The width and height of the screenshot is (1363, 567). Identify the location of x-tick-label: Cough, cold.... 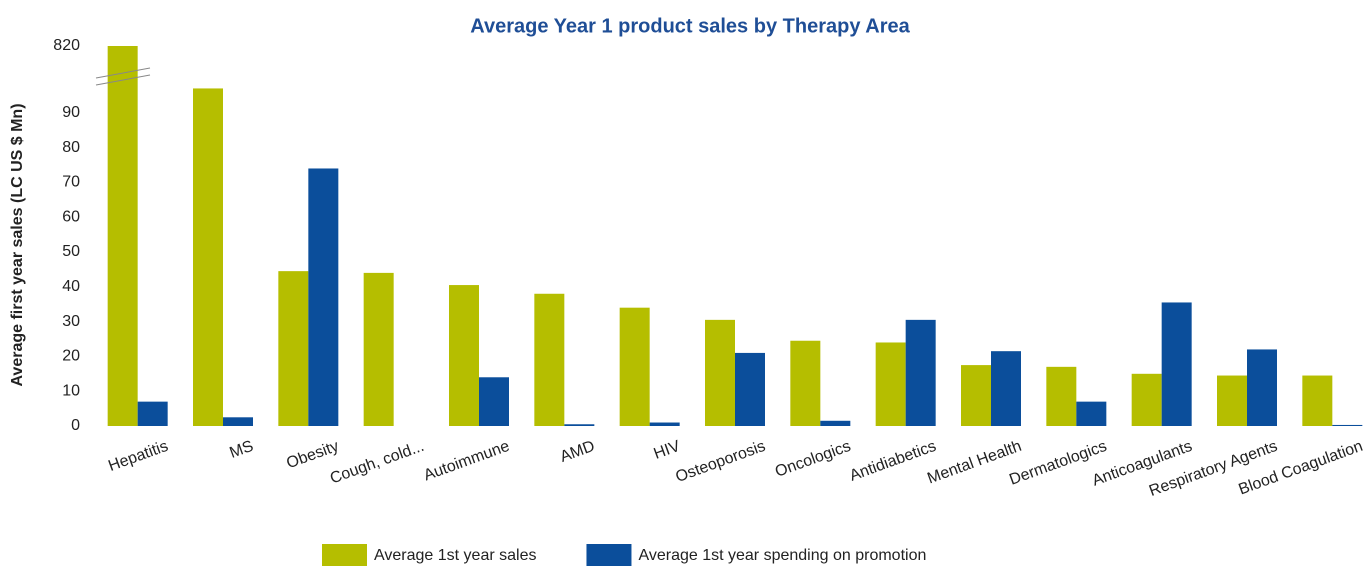
(377, 463).